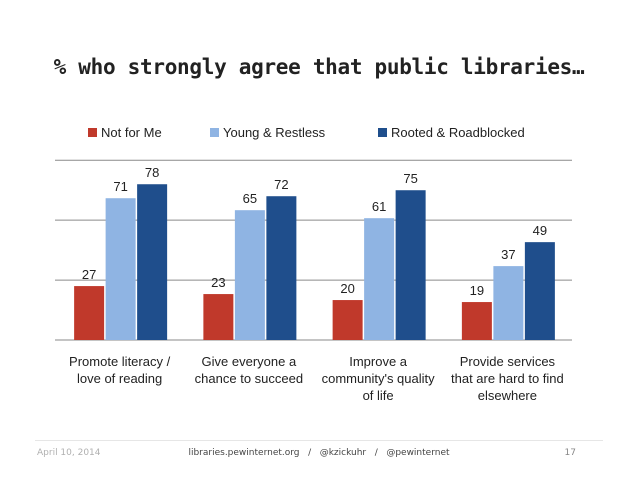  I want to click on data-label-3-2: 49, so click(540, 230).